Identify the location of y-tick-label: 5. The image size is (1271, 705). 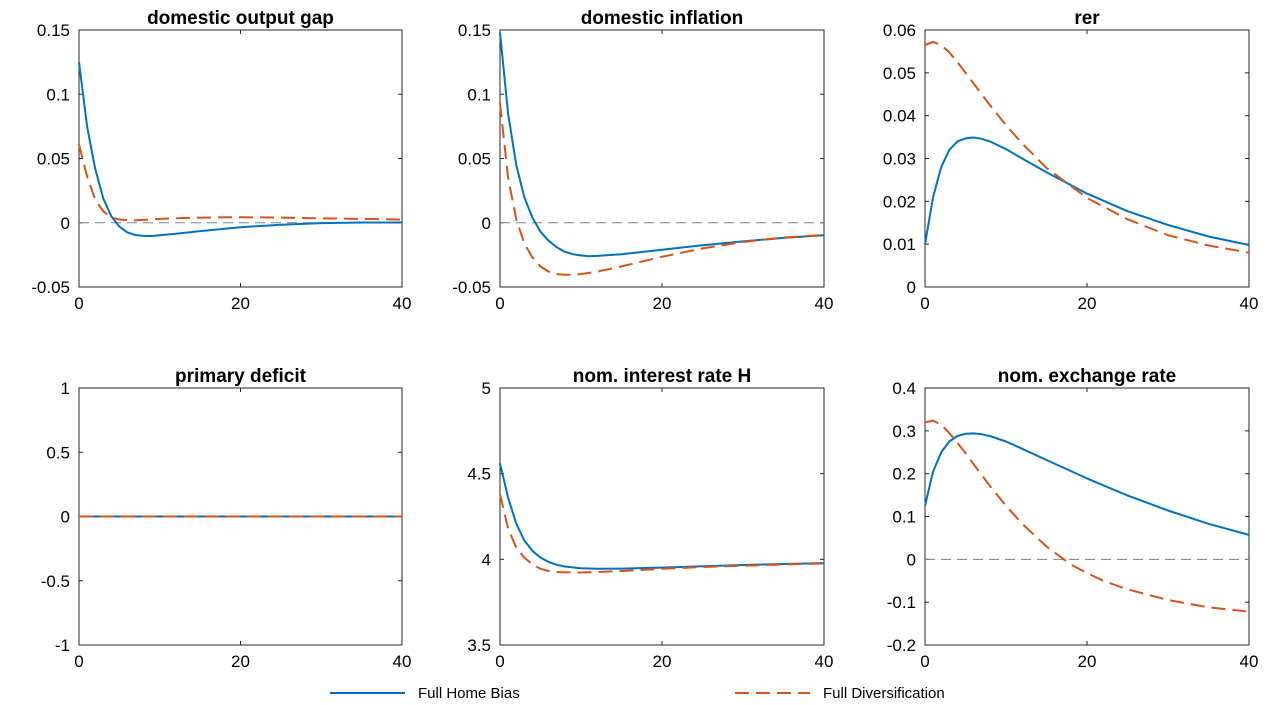
(486, 388).